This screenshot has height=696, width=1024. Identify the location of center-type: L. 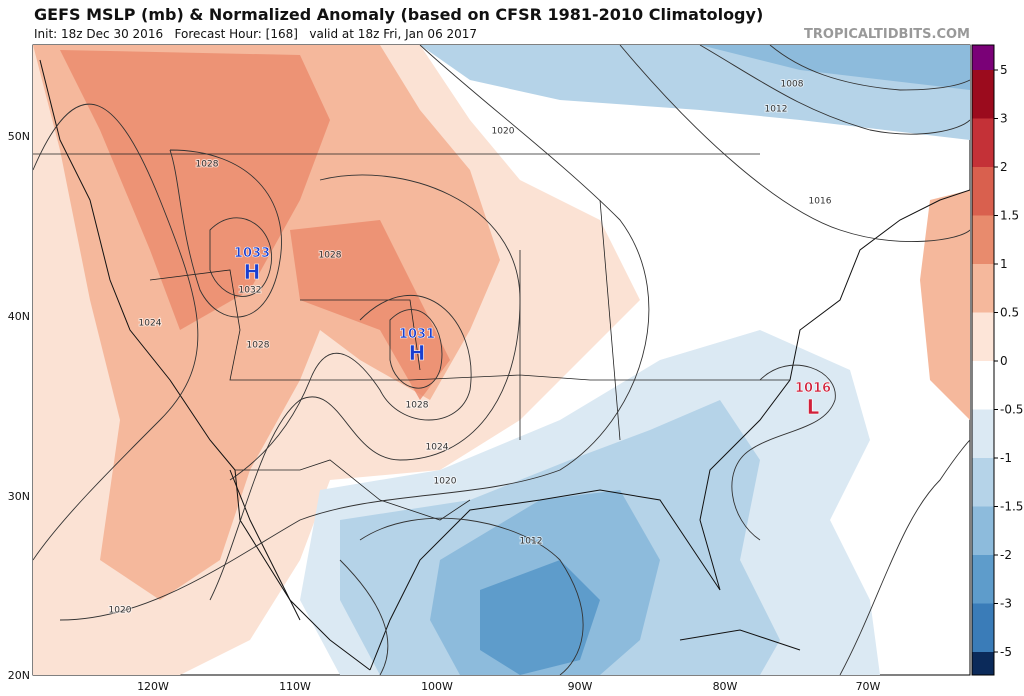
(813, 407).